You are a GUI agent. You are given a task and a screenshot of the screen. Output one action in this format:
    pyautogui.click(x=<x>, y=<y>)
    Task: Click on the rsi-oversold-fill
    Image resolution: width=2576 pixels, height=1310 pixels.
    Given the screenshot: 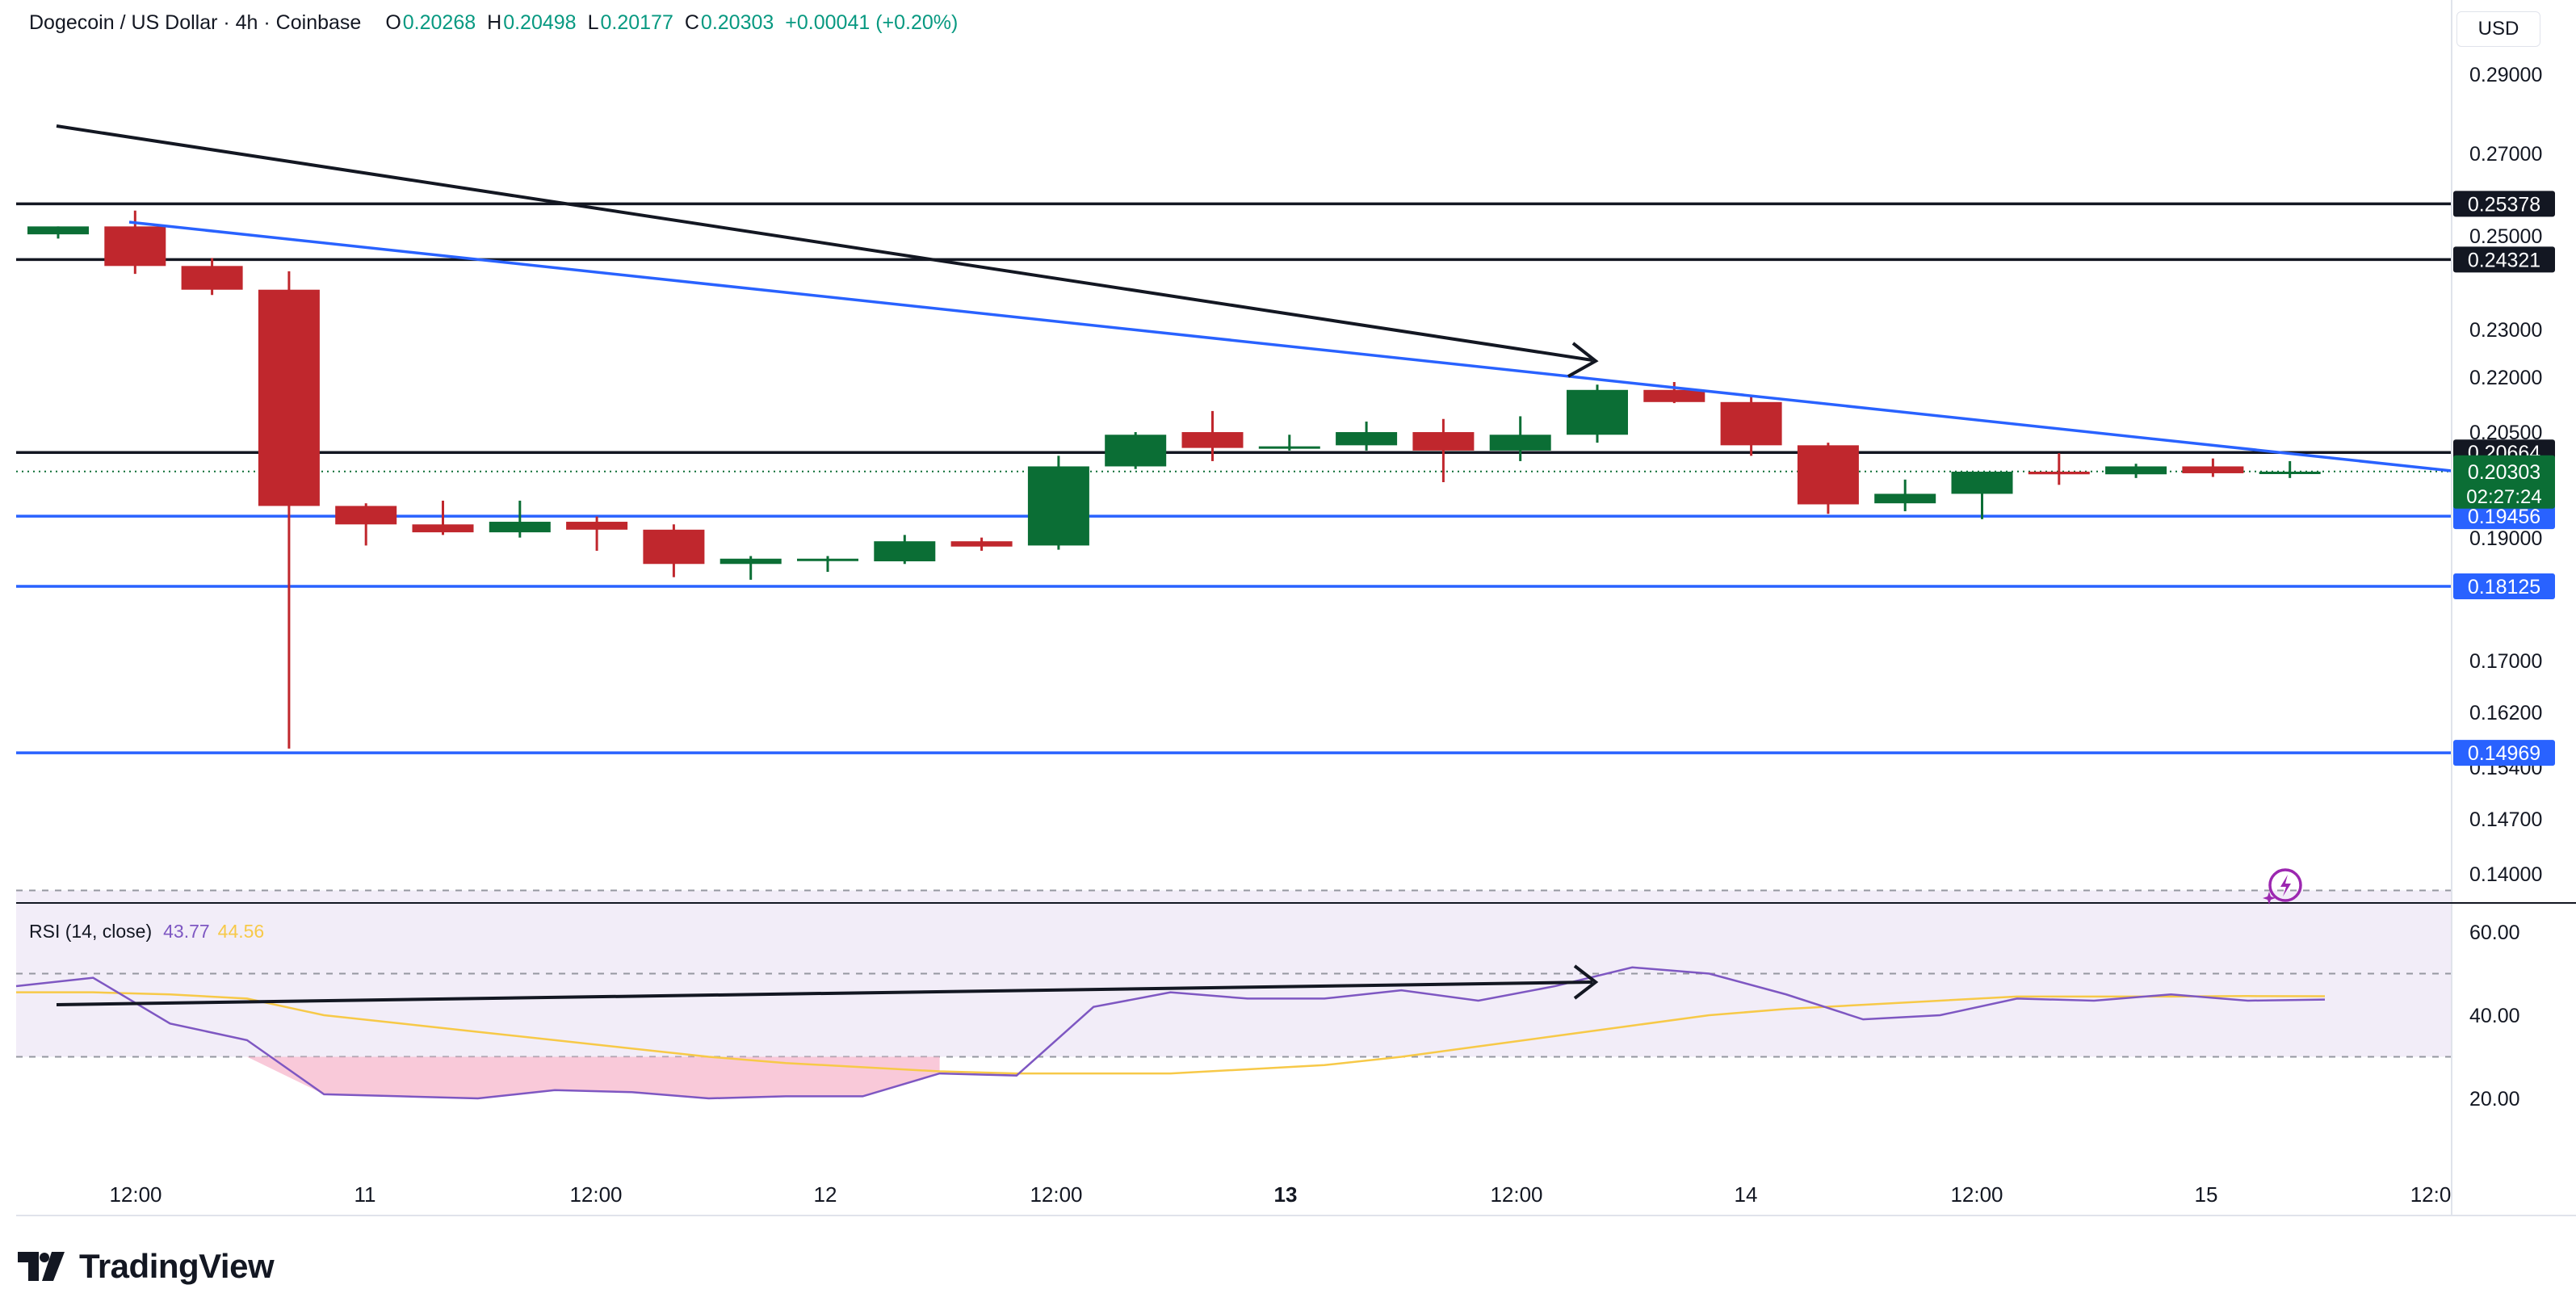 What is the action you would take?
    pyautogui.click(x=593, y=1077)
    